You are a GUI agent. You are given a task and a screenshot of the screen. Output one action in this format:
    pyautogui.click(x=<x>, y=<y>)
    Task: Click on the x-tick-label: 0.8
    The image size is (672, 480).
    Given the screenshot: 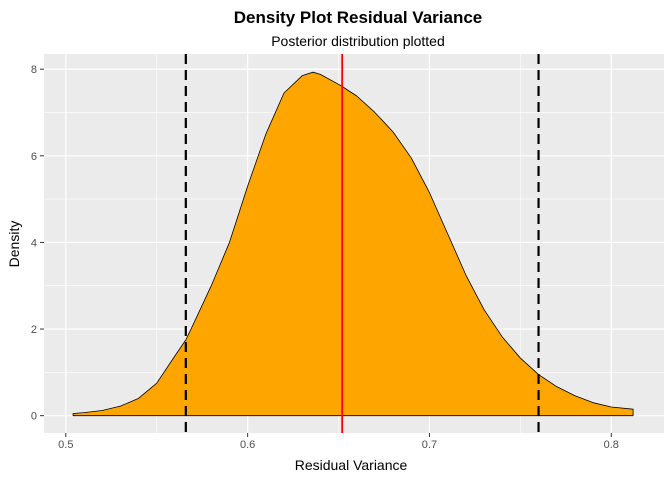 What is the action you would take?
    pyautogui.click(x=611, y=445)
    